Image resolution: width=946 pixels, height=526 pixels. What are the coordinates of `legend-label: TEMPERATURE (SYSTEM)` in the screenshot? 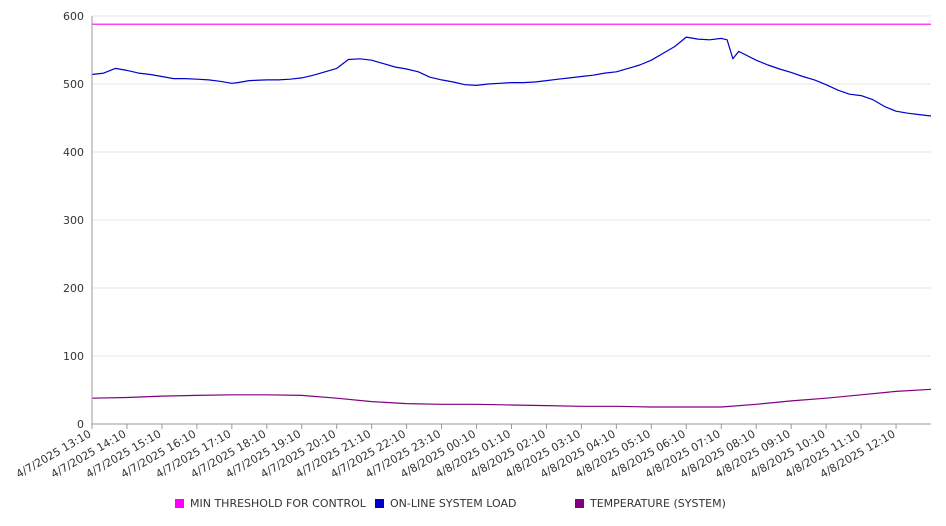 It's located at (658, 503).